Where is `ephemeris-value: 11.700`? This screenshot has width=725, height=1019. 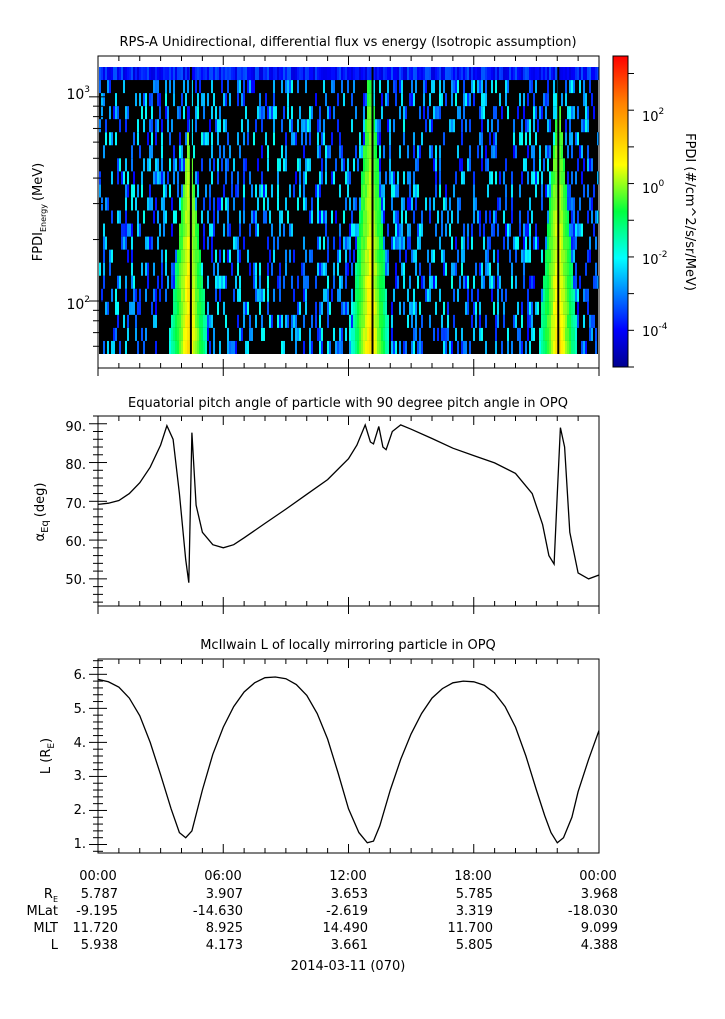 ephemeris-value: 11.700 is located at coordinates (471, 928).